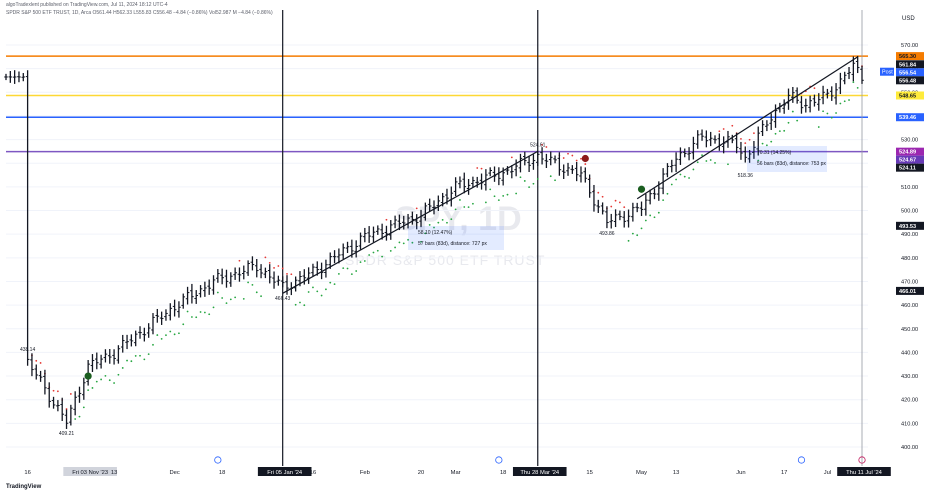 This screenshot has width=925, height=494. I want to click on signal-marker, so click(641, 189).